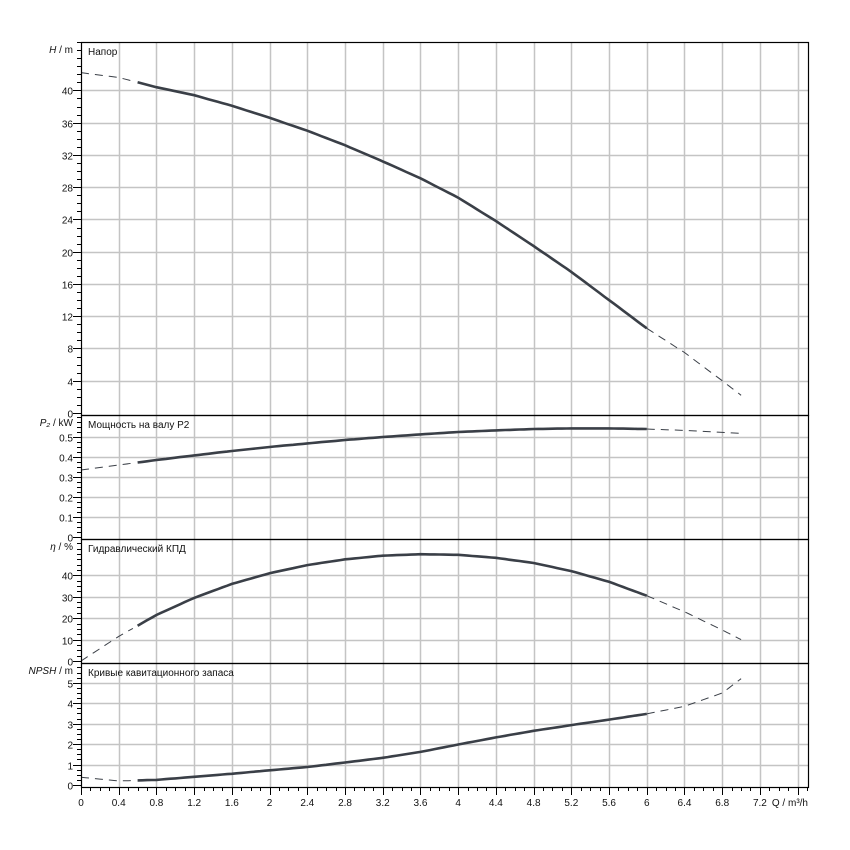  Describe the element at coordinates (61, 423) in the screenshot. I see `y-axis-label-unit: / kW` at that location.